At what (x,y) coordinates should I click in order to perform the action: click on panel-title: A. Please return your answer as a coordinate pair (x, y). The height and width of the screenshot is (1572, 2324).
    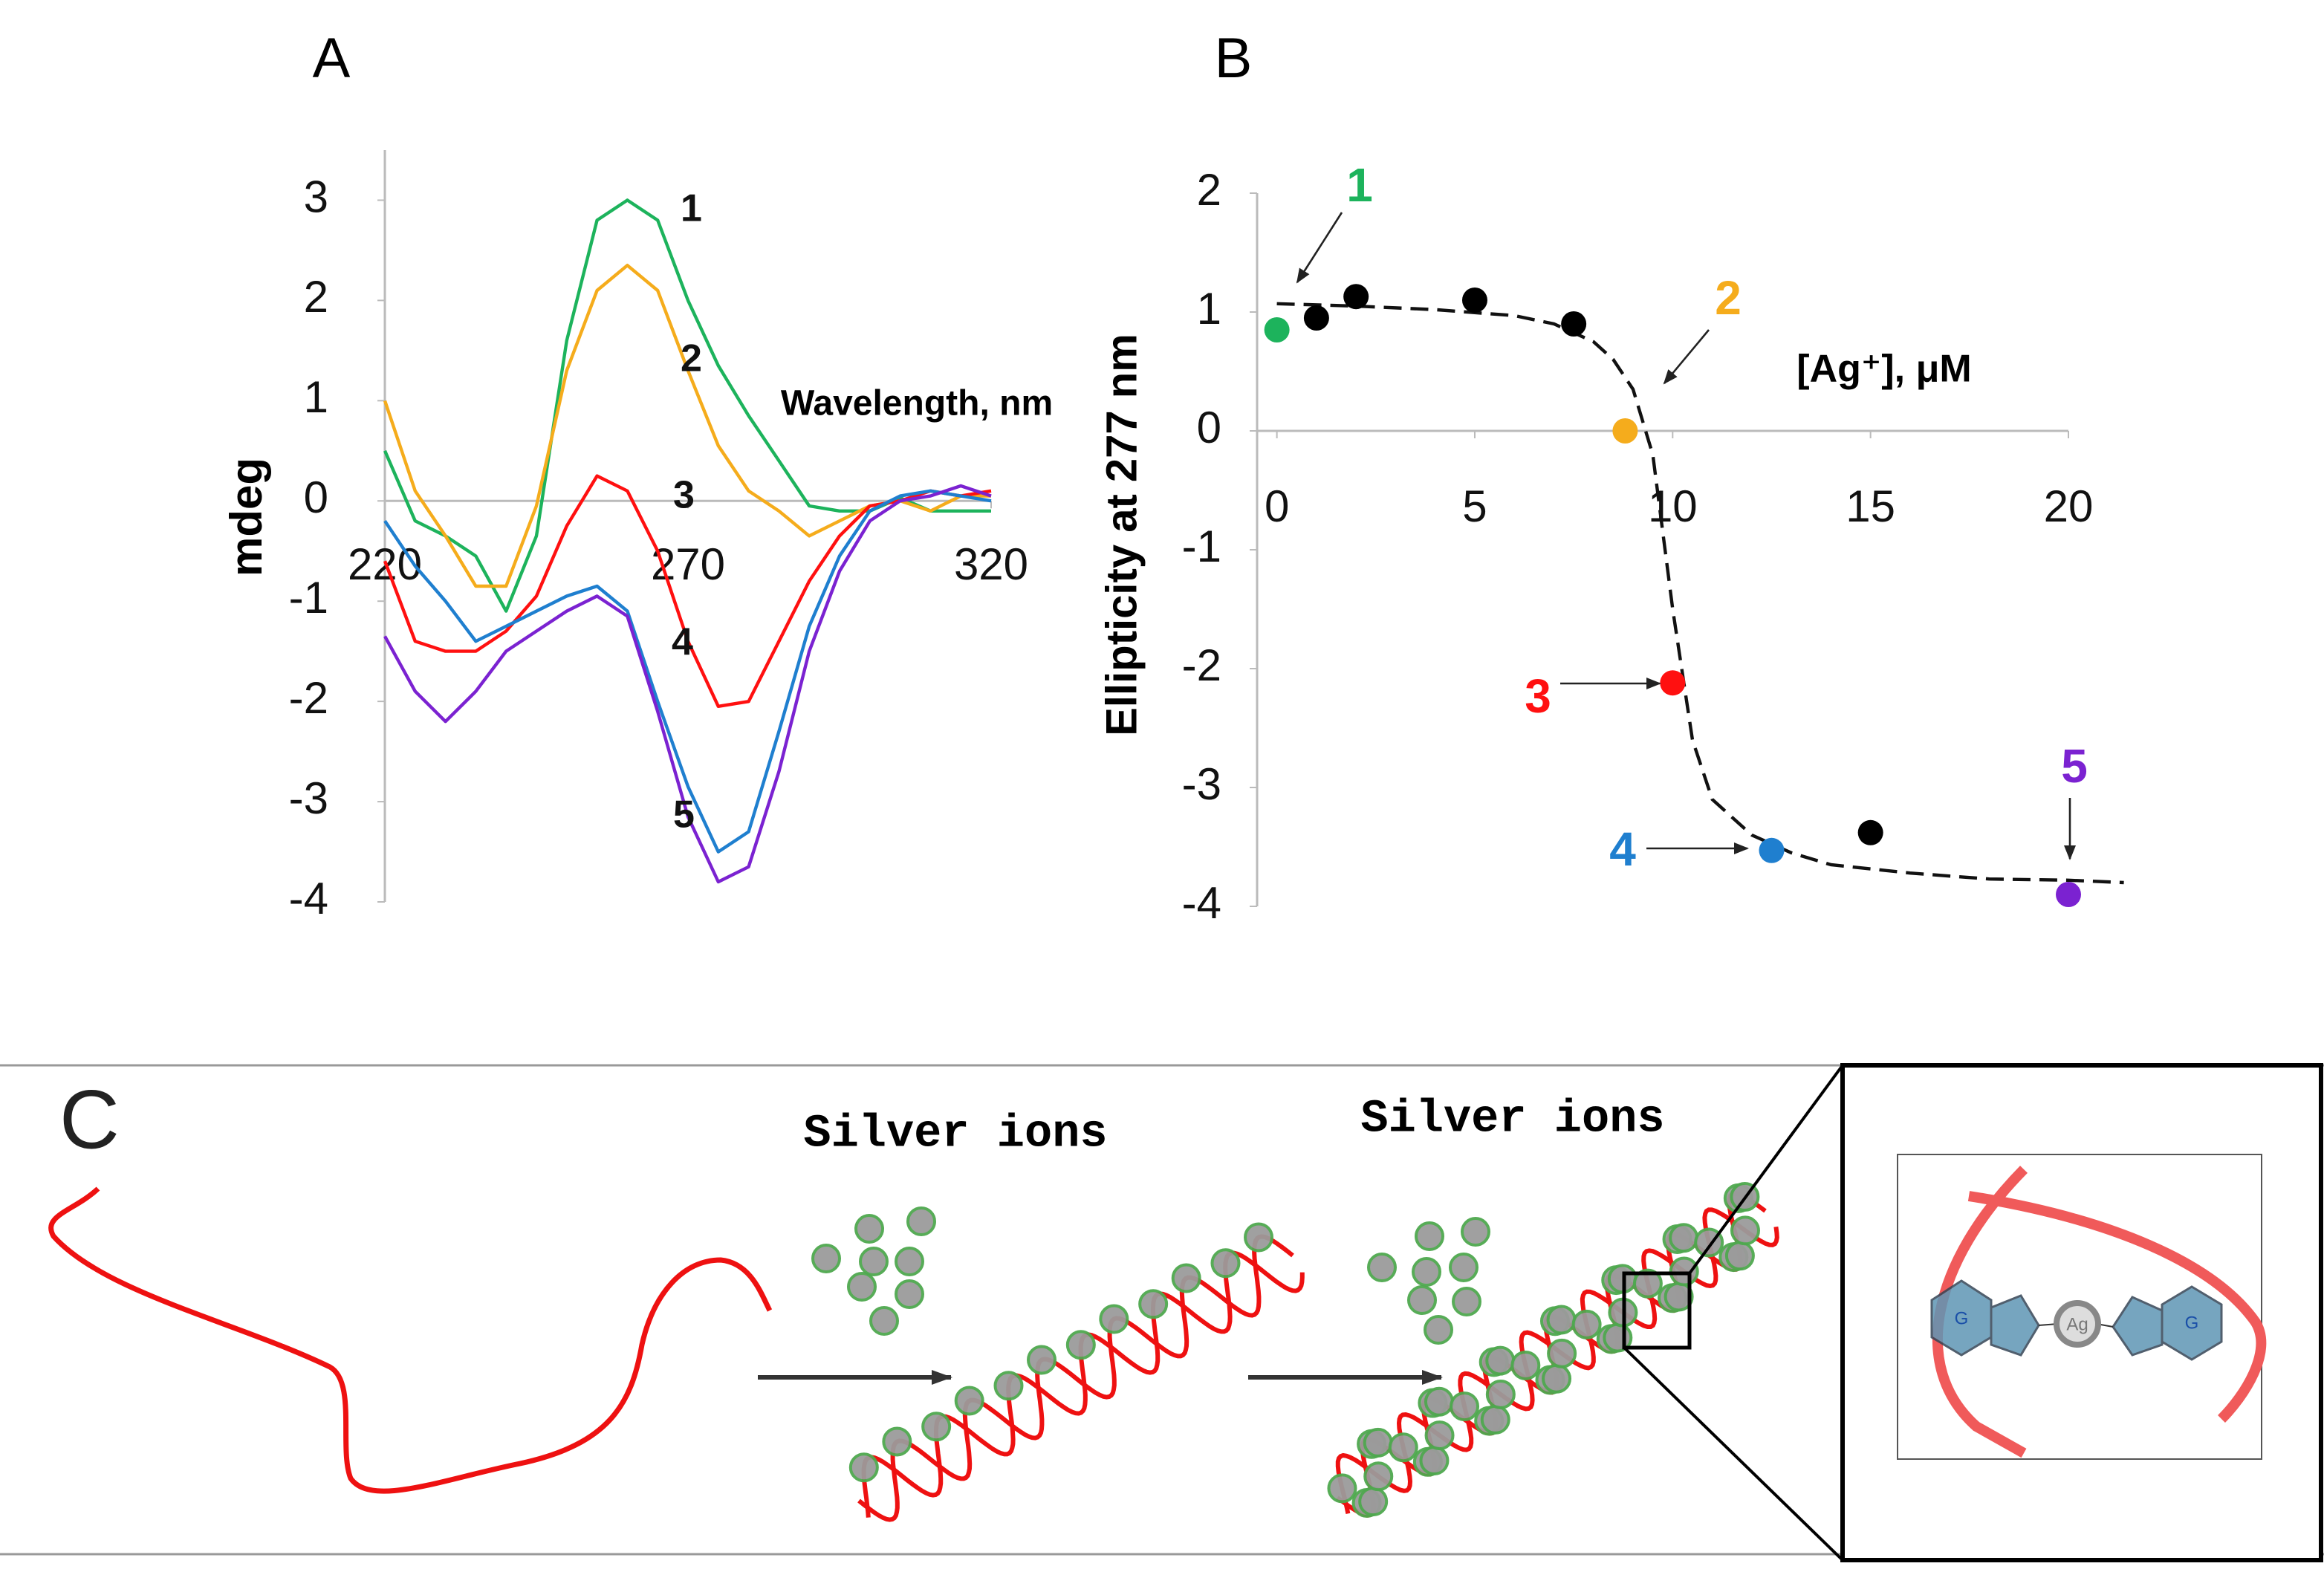
    Looking at the image, I should click on (332, 58).